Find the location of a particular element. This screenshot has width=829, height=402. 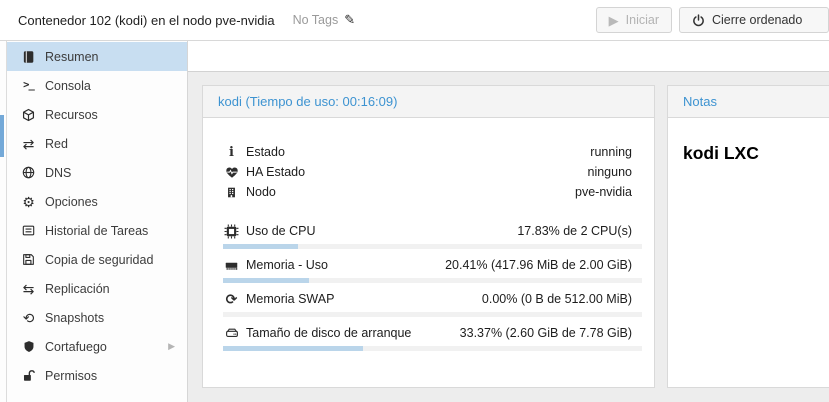

terminal-icon: >_ is located at coordinates (29, 85).